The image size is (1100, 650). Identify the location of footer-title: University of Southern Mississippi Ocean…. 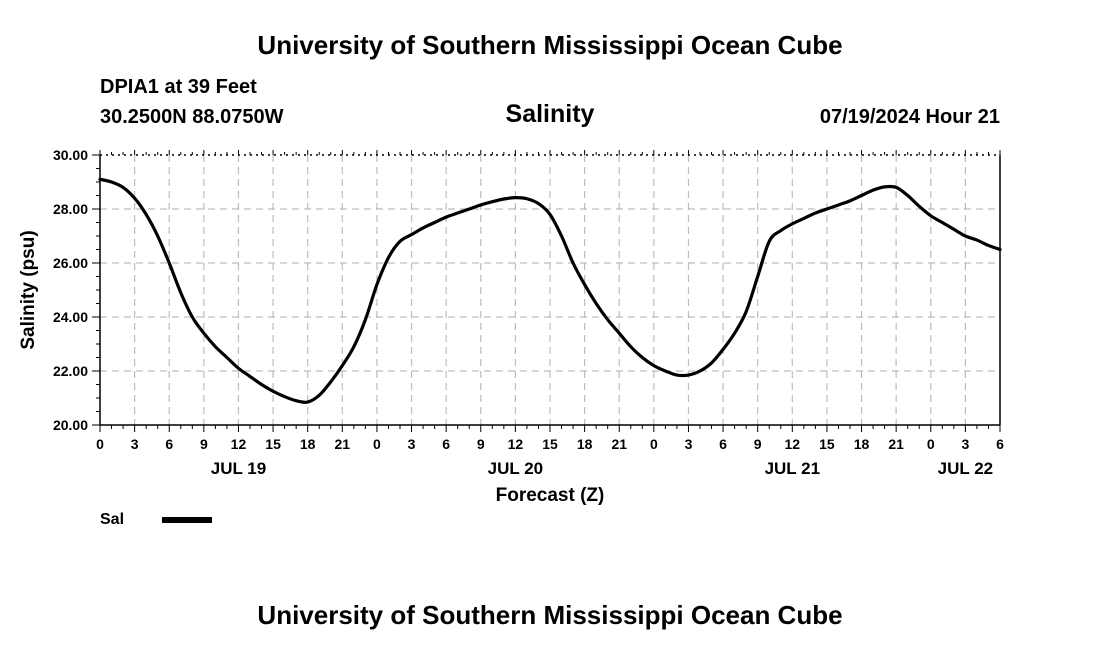
(550, 615).